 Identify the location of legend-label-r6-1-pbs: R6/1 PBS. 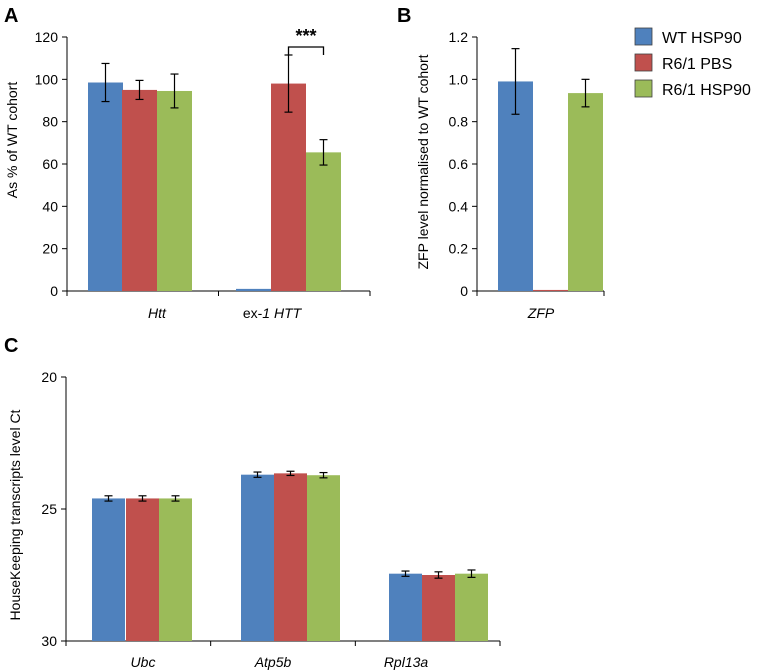
(697, 64).